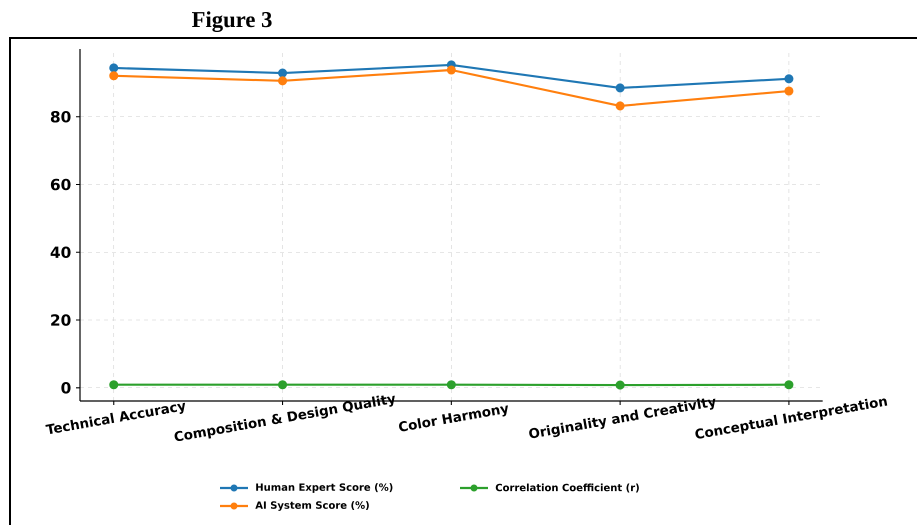 The width and height of the screenshot is (917, 525). Describe the element at coordinates (232, 21) in the screenshot. I see `chart-title: Figure 3` at that location.